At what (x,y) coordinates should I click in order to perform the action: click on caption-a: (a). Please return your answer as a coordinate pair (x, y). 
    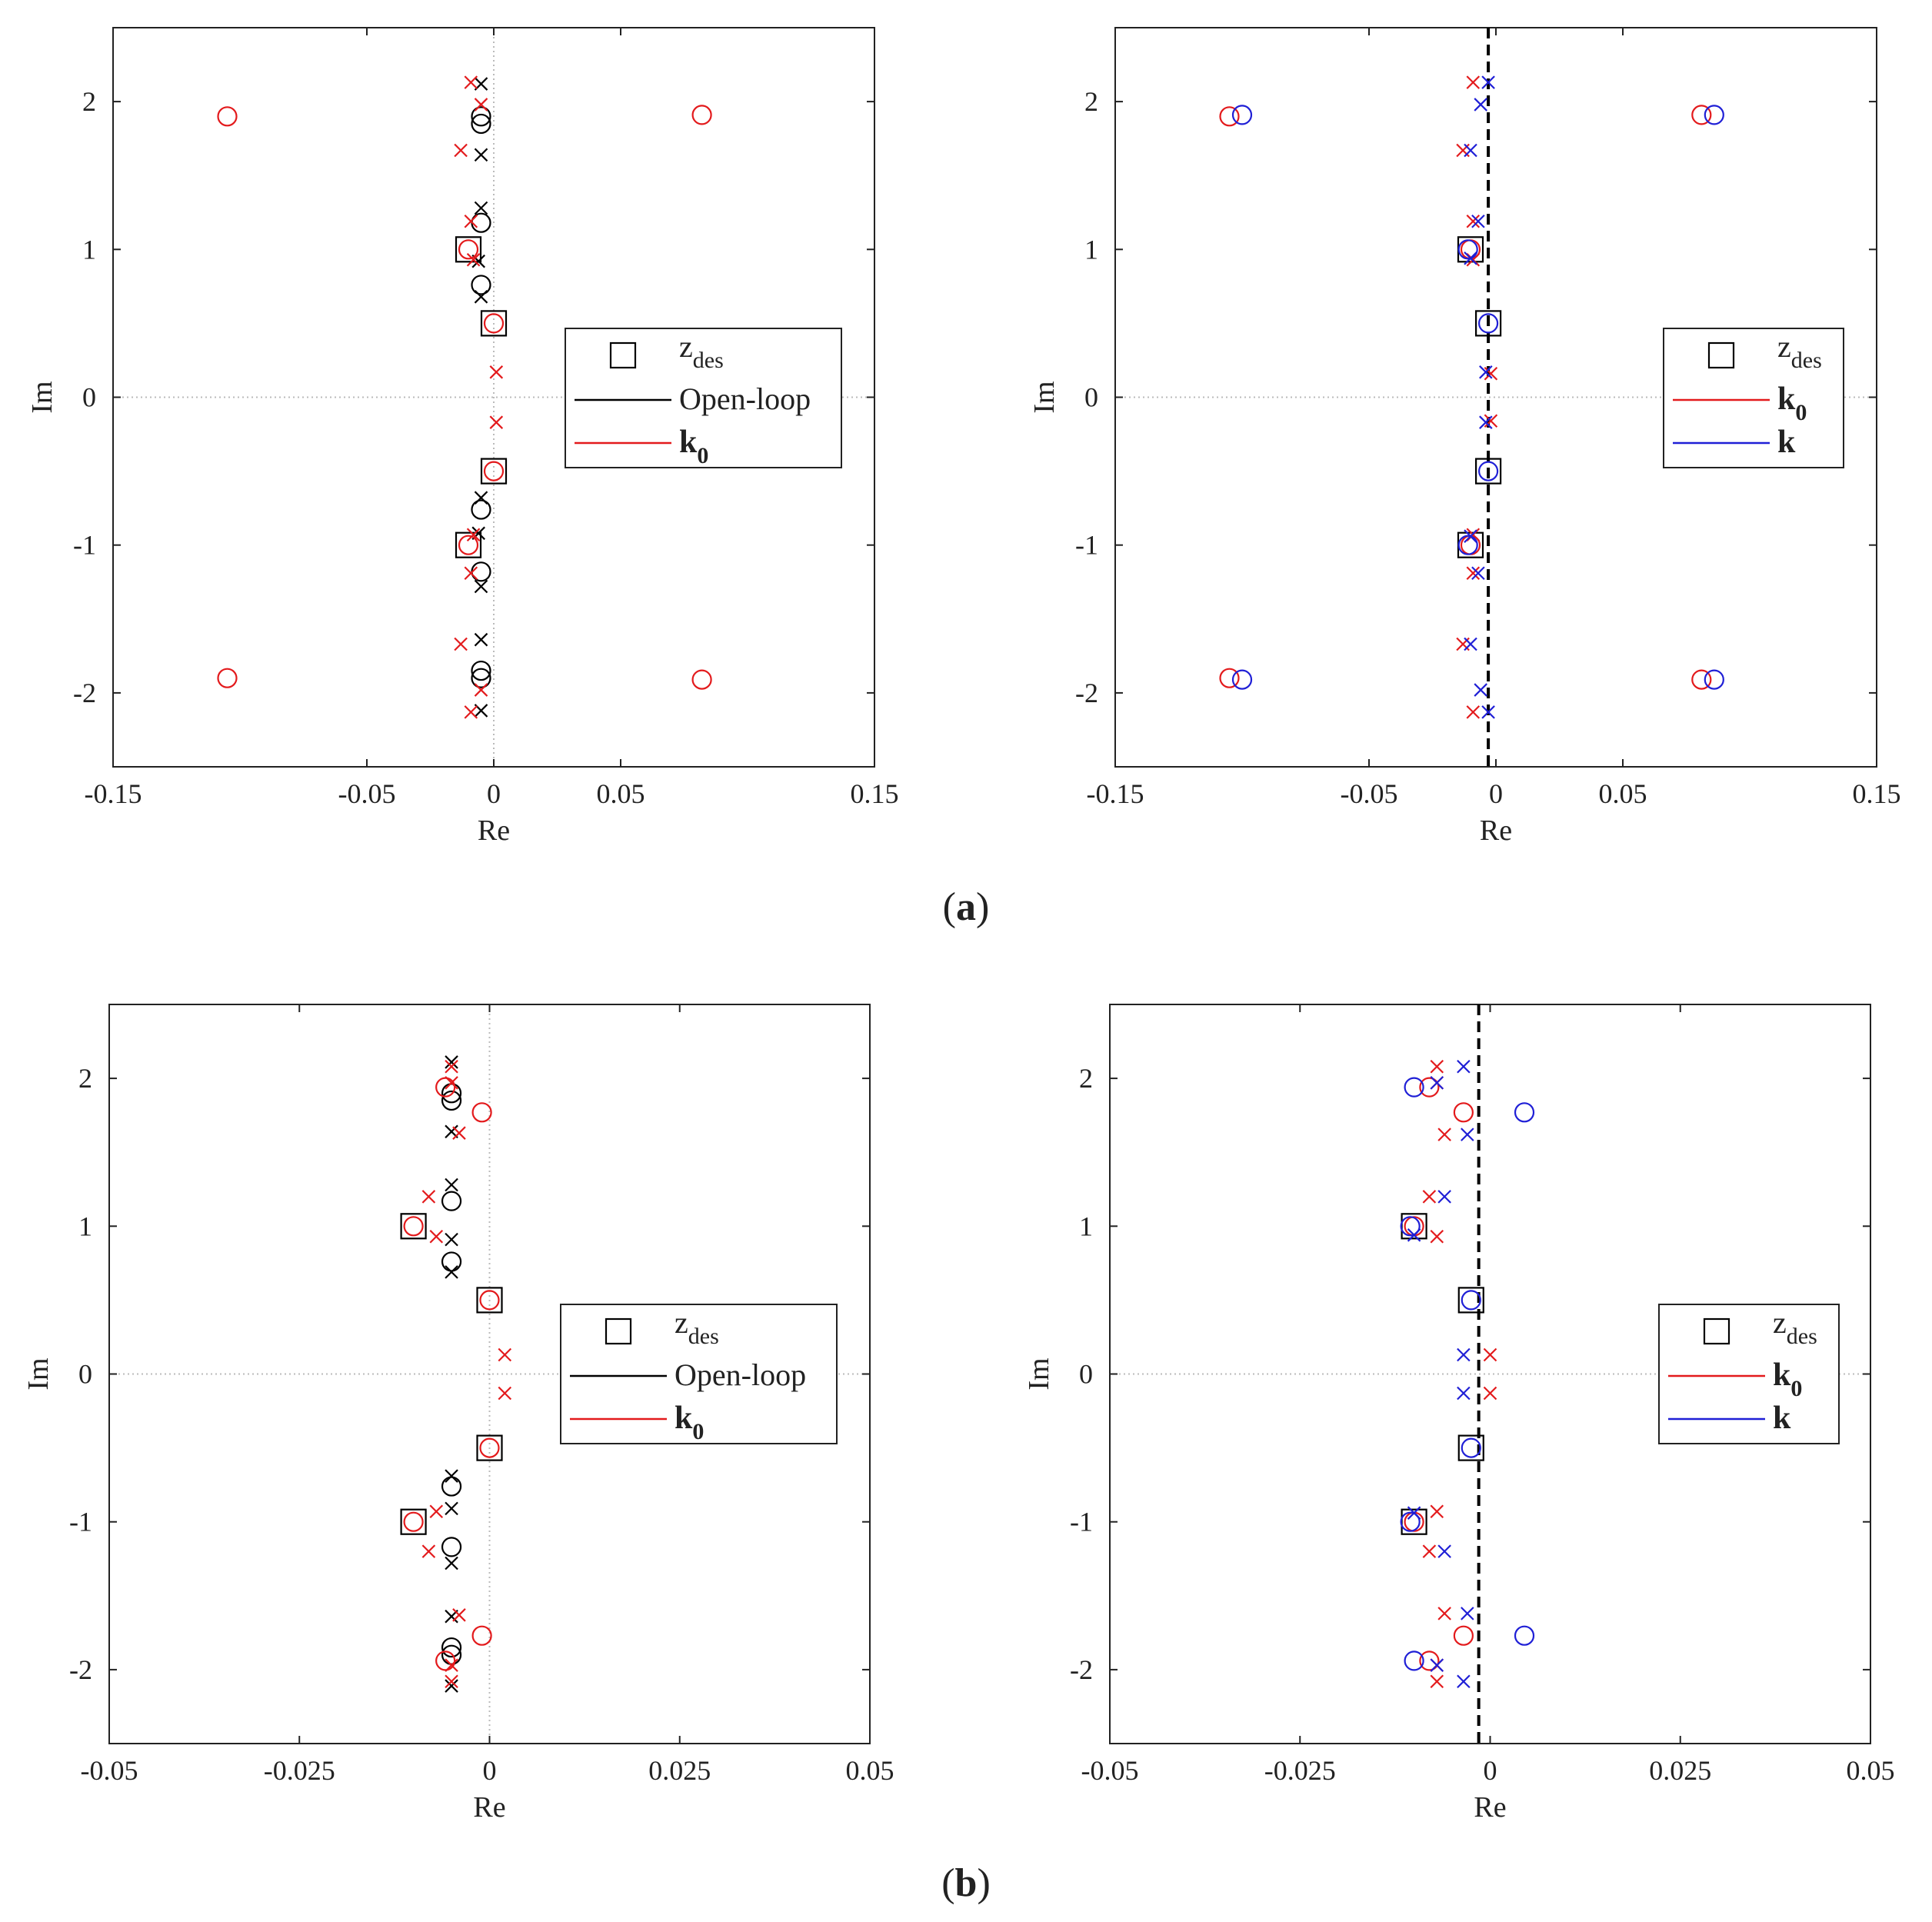
    Looking at the image, I should click on (966, 907).